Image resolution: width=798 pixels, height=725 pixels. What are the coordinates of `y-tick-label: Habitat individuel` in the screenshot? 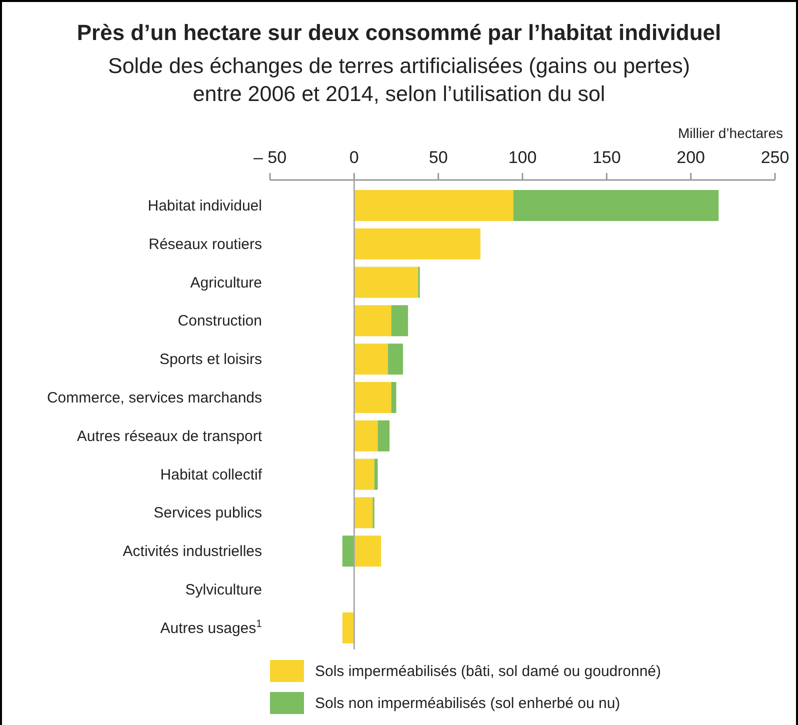 It's located at (205, 206).